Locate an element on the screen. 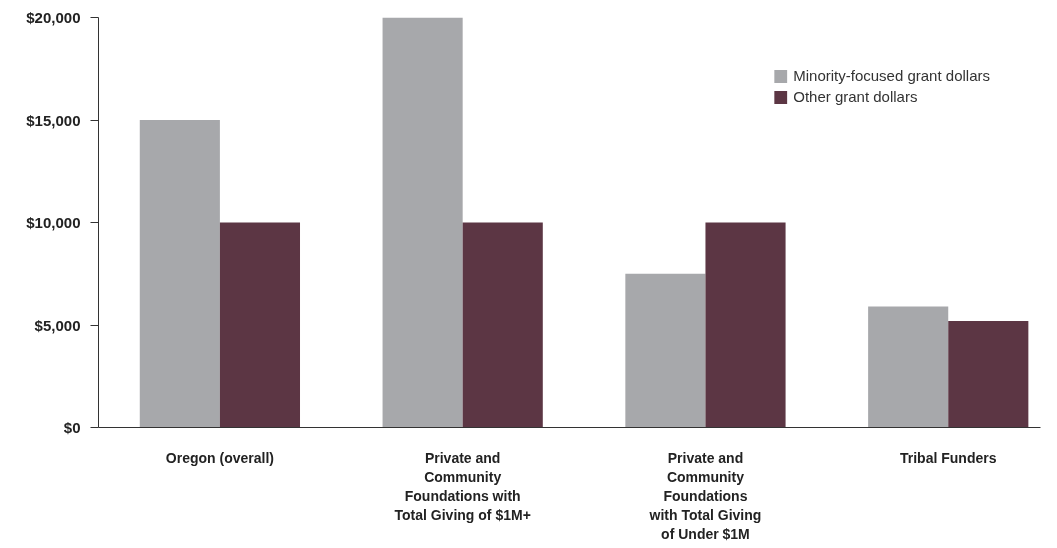 The width and height of the screenshot is (1057, 548). x-tick-label: Tribal Funders is located at coordinates (948, 457).